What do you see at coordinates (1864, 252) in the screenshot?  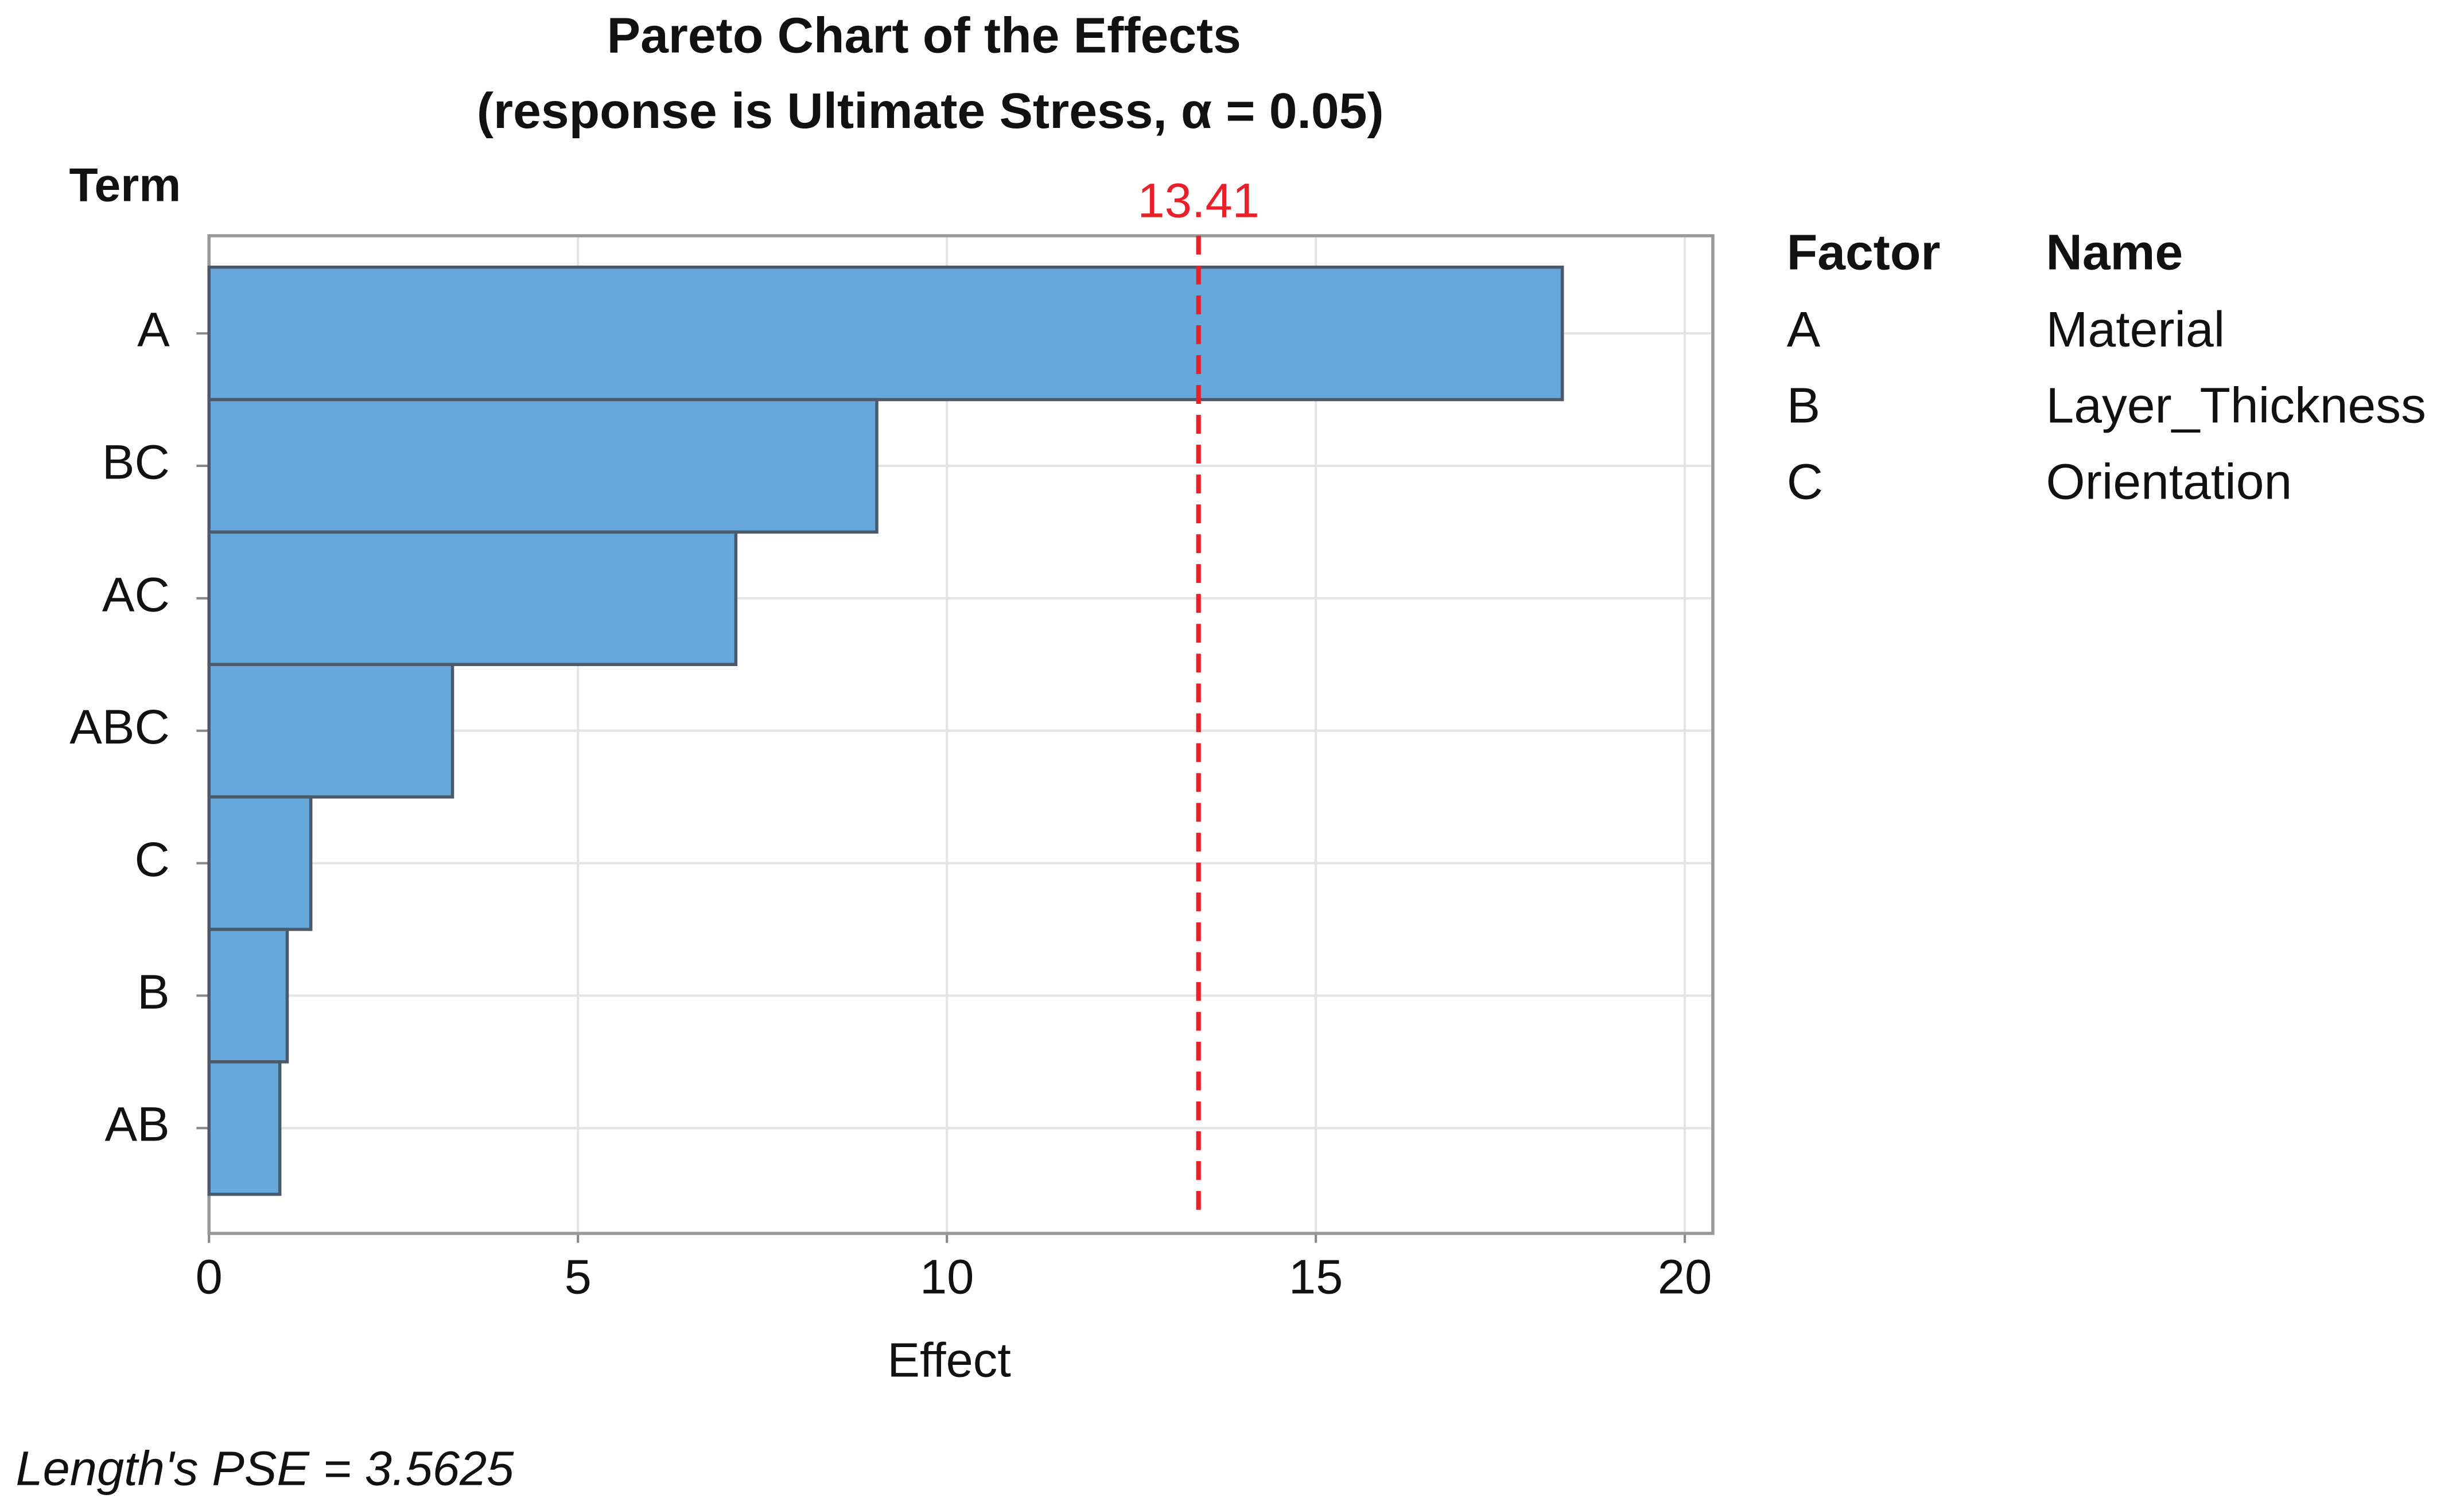 I see `table-header: Factor` at bounding box center [1864, 252].